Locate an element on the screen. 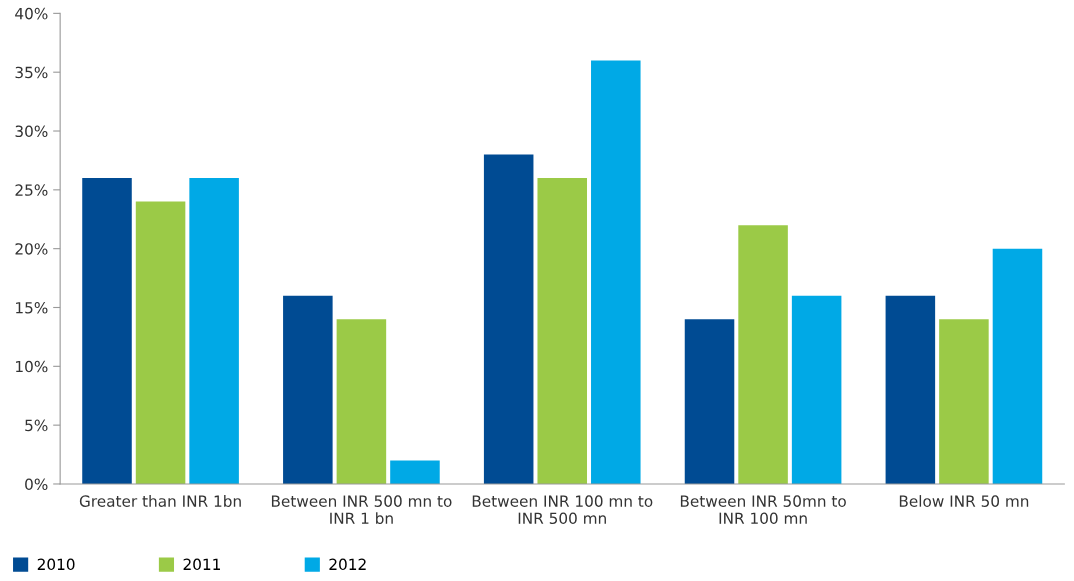  x-tick-label: Below INR 50 mn is located at coordinates (964, 501).